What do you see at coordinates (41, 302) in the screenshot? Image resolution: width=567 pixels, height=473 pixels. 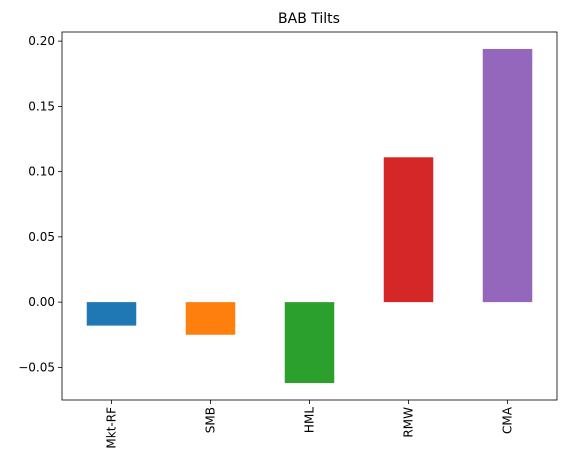 I see `y-tick-label: 0.00` at bounding box center [41, 302].